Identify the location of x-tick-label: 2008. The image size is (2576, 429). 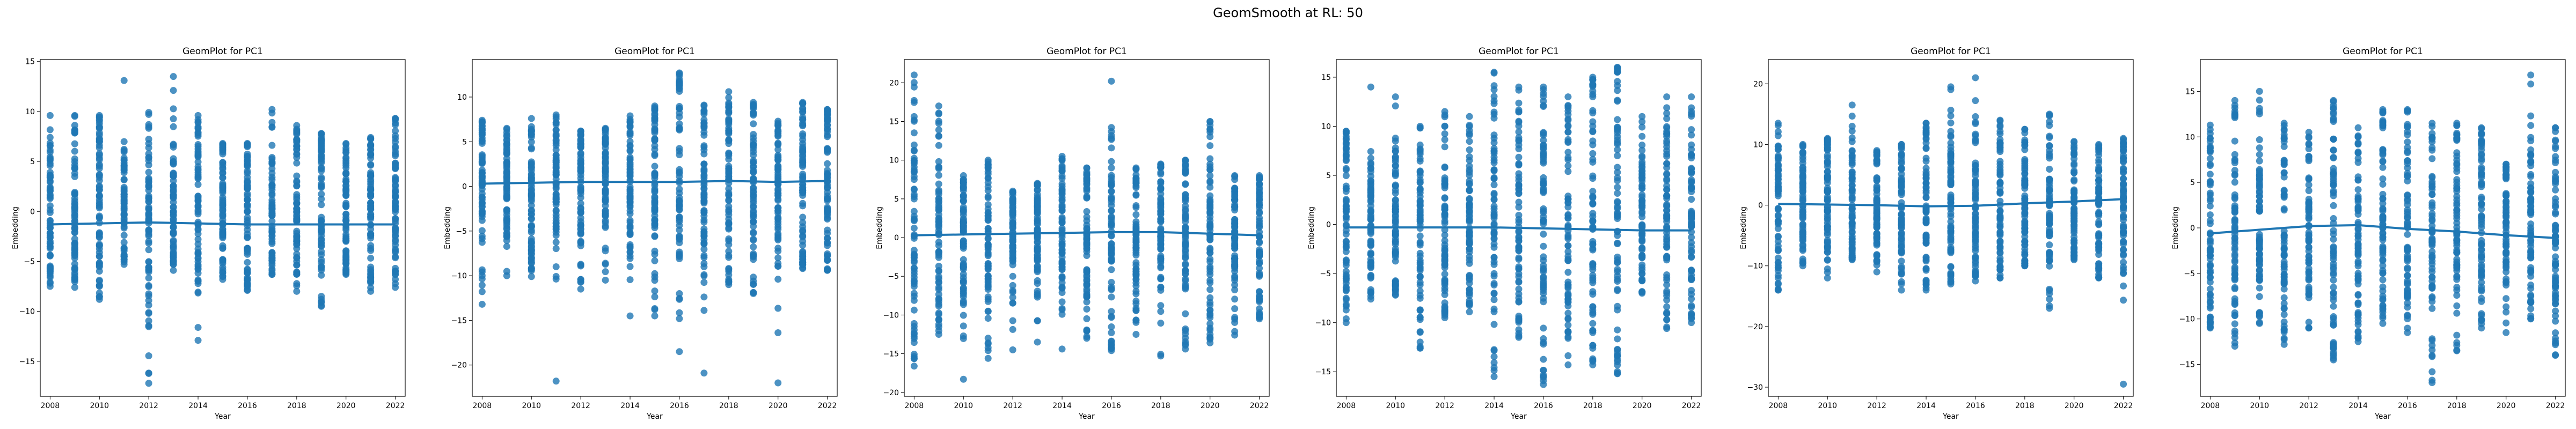
(1346, 406).